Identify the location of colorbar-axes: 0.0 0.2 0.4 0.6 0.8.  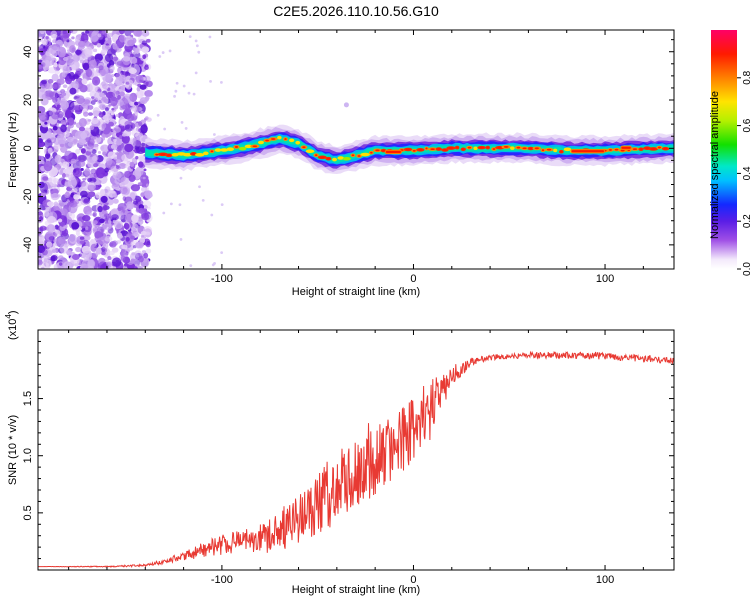
(743, 173).